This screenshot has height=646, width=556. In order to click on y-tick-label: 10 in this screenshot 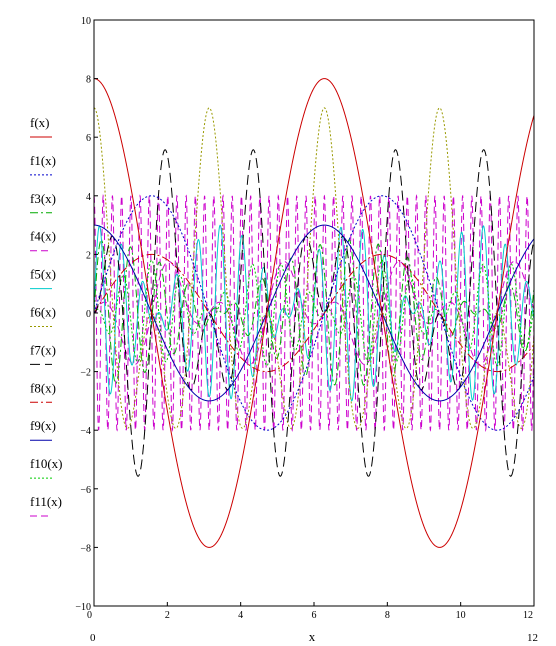, I will do `click(86, 21)`.